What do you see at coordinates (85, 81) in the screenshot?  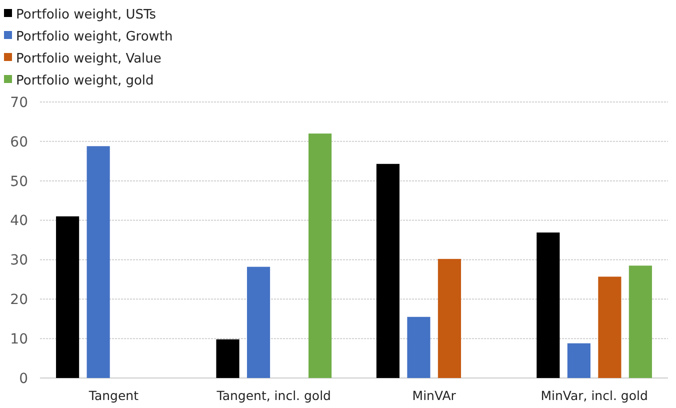 I see `legend-label: Portfolio weight, gold` at bounding box center [85, 81].